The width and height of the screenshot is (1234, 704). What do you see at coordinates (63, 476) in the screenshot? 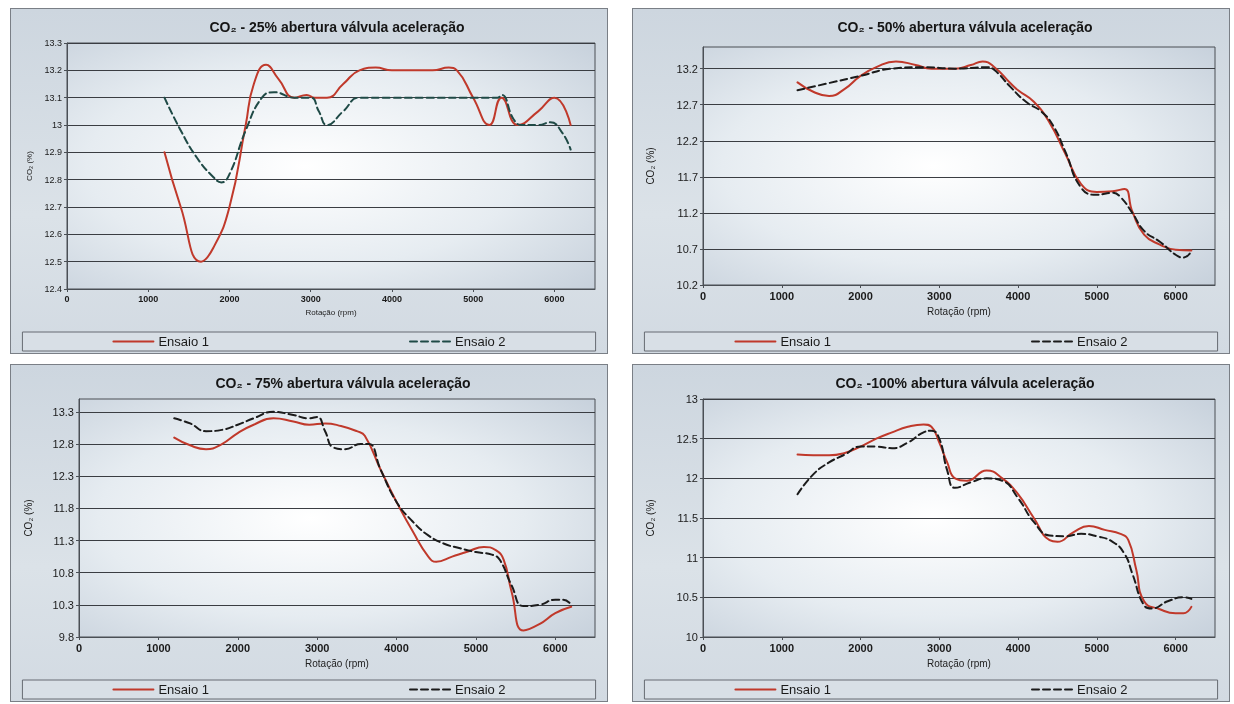
I see `y-tick-label: 12.3` at bounding box center [63, 476].